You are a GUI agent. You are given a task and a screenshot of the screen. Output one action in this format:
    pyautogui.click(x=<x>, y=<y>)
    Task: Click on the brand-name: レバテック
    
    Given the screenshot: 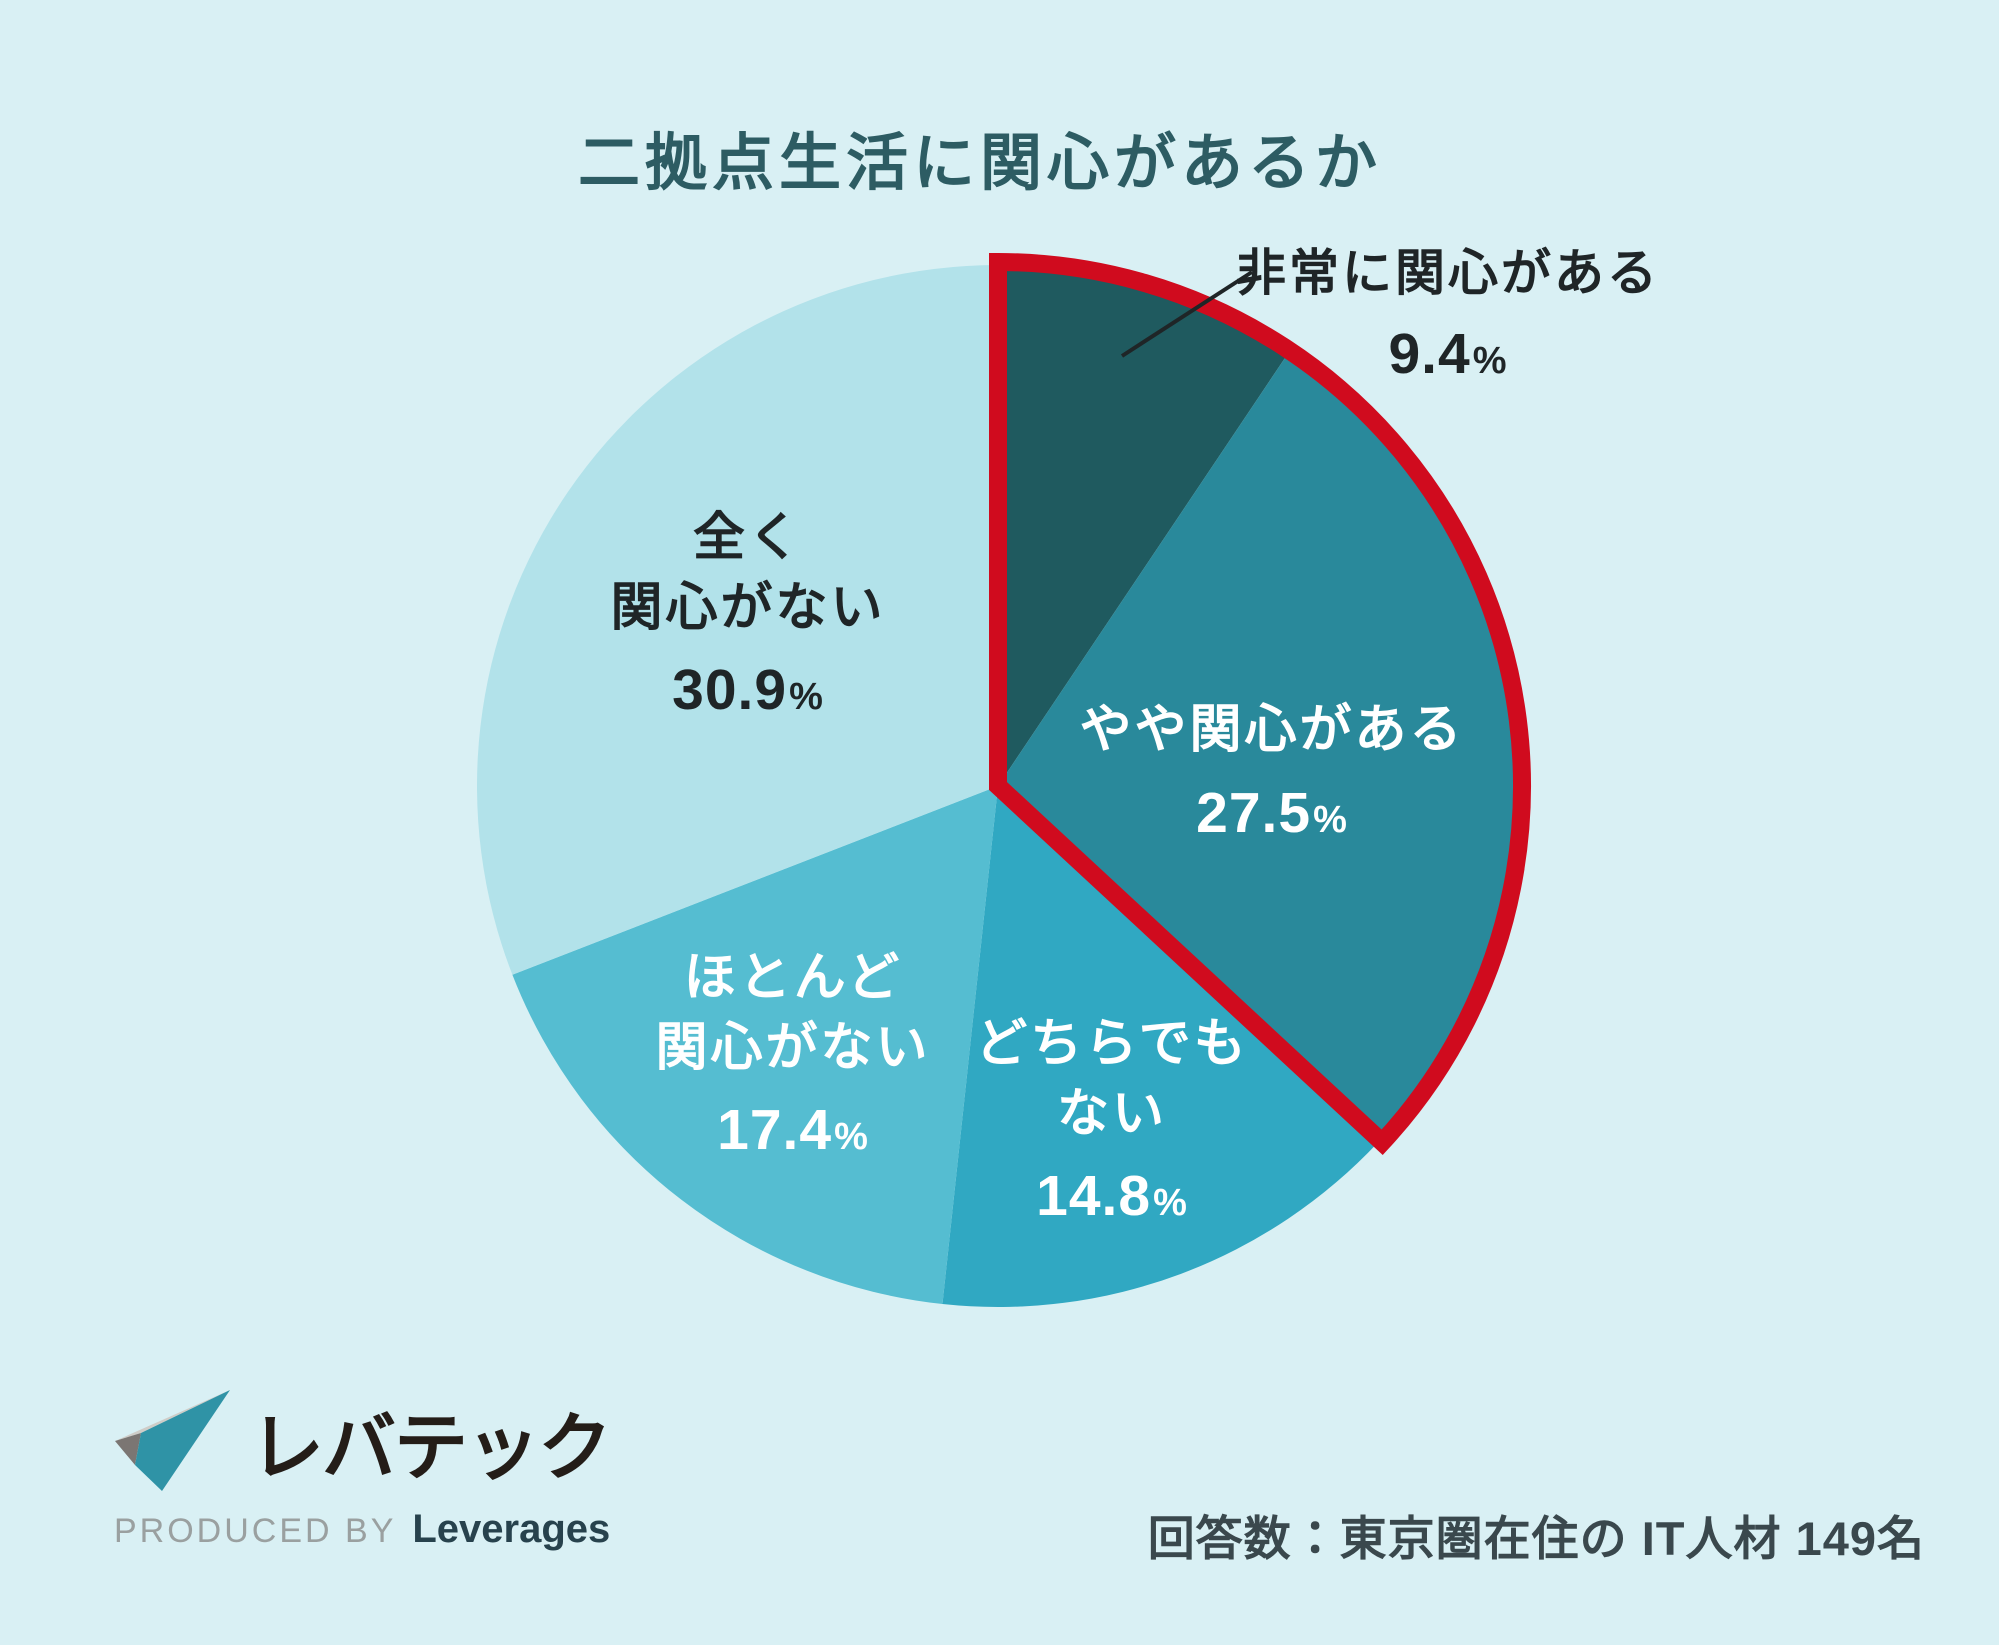 What is the action you would take?
    pyautogui.click(x=431, y=1447)
    